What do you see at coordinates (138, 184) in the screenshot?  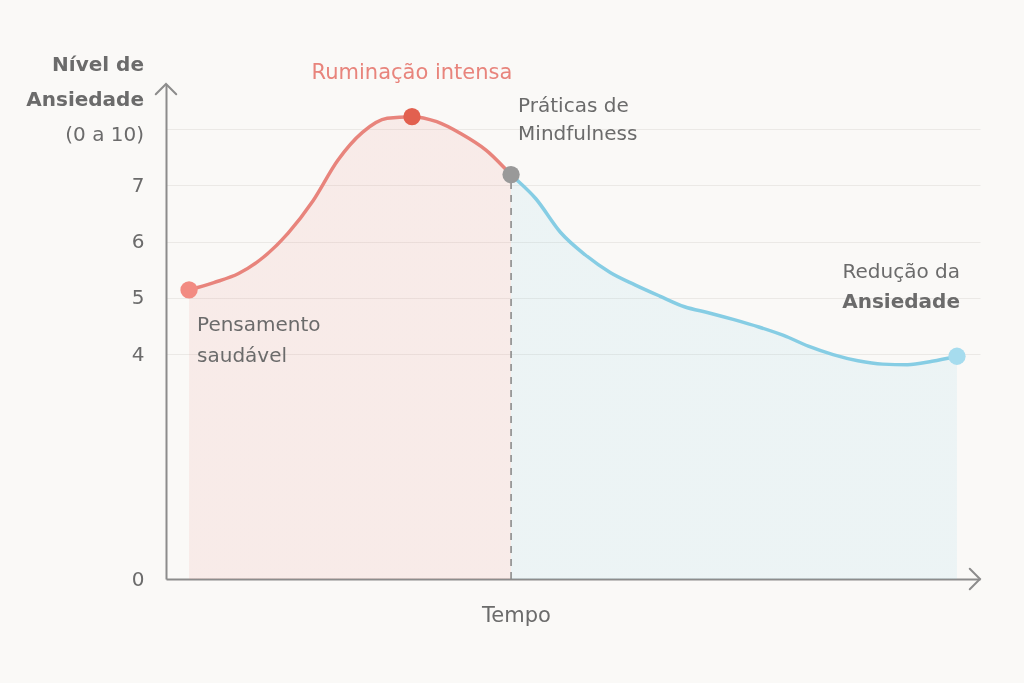 I see `y-tick-label: 7` at bounding box center [138, 184].